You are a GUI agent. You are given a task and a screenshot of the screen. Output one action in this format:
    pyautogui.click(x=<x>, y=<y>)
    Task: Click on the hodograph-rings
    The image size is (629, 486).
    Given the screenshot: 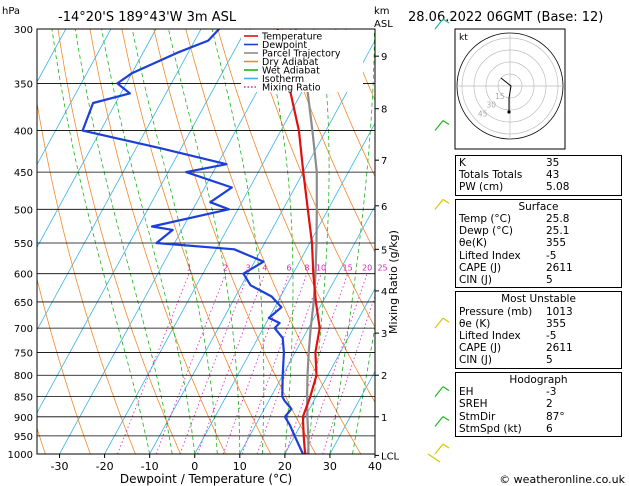 What is the action you would take?
    pyautogui.click(x=510, y=86)
    